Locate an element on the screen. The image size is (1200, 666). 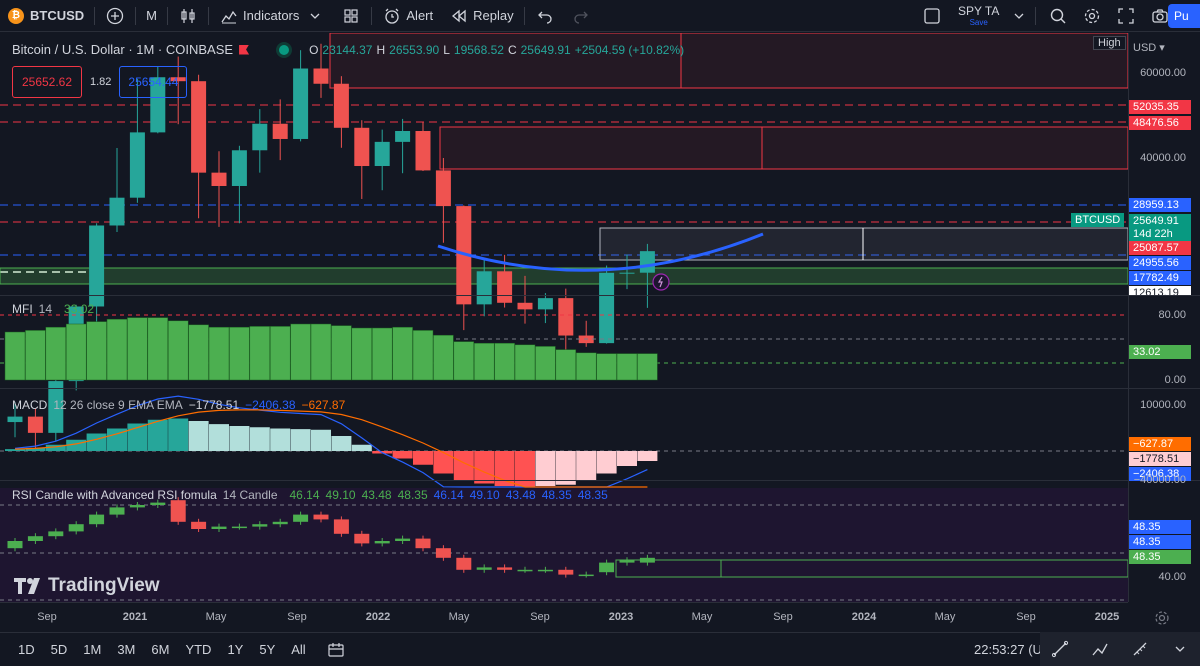
divider is located at coordinates (136, 15).